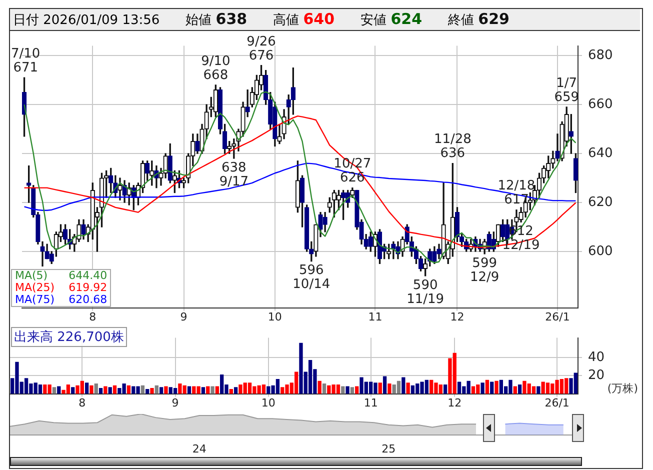 The height and width of the screenshot is (470, 653). Describe the element at coordinates (215, 68) in the screenshot. I see `annotation: 9/10 668` at that location.